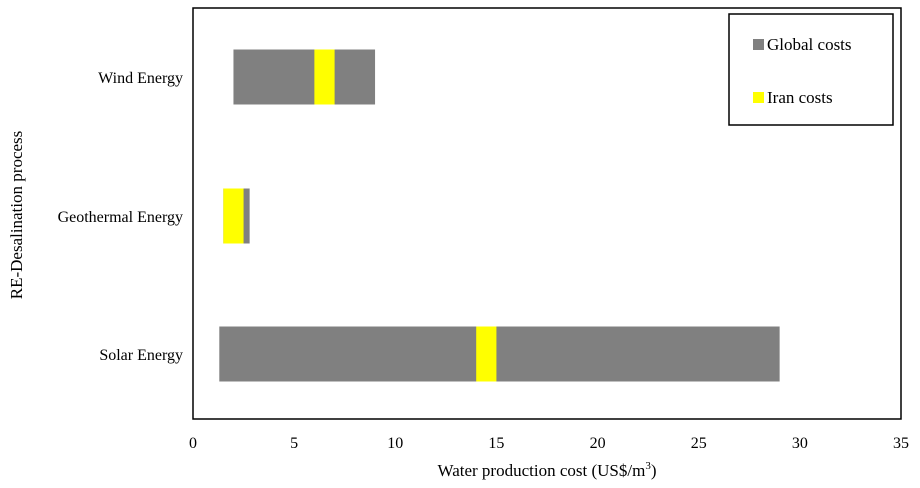 This screenshot has height=488, width=920. Describe the element at coordinates (901, 443) in the screenshot. I see `x-tick-label: 35` at that location.